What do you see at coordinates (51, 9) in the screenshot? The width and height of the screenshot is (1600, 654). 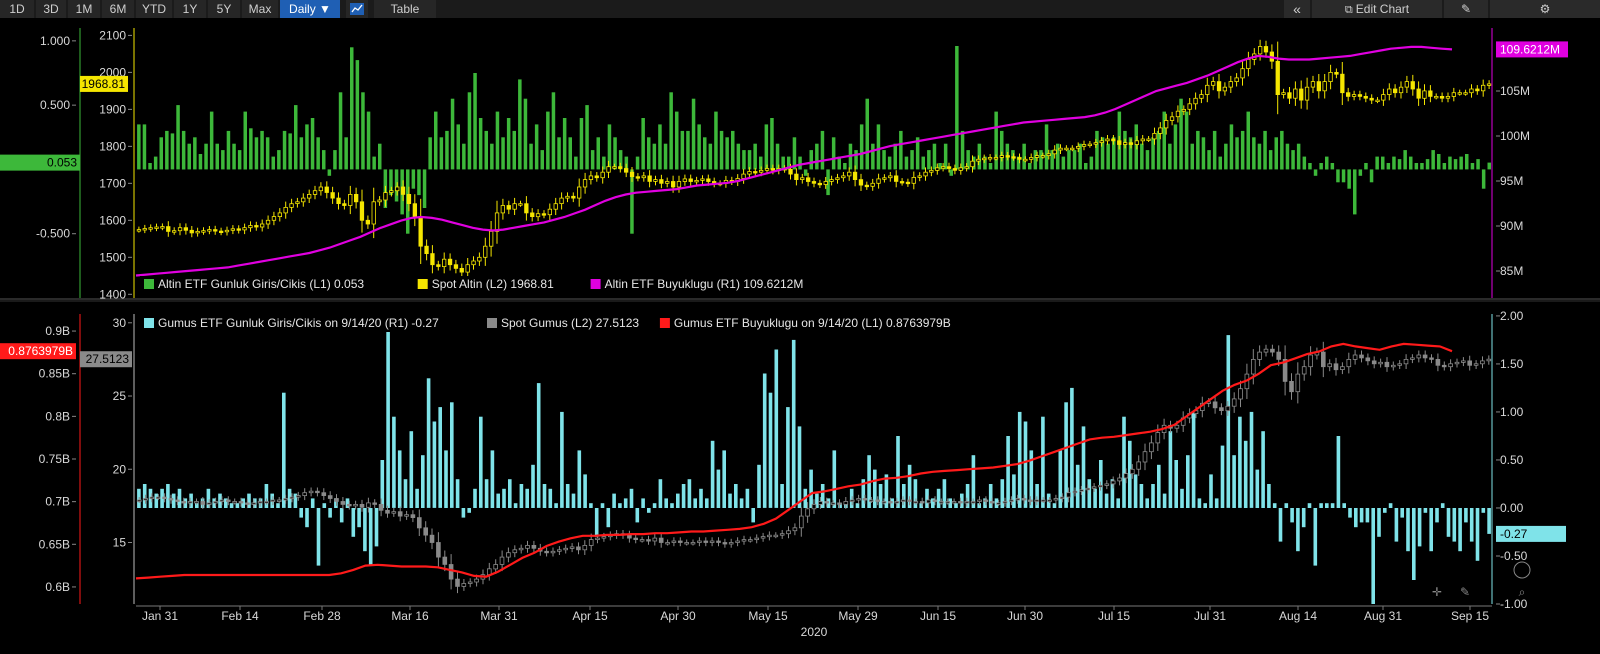 I see `range-3d-button: 3D` at bounding box center [51, 9].